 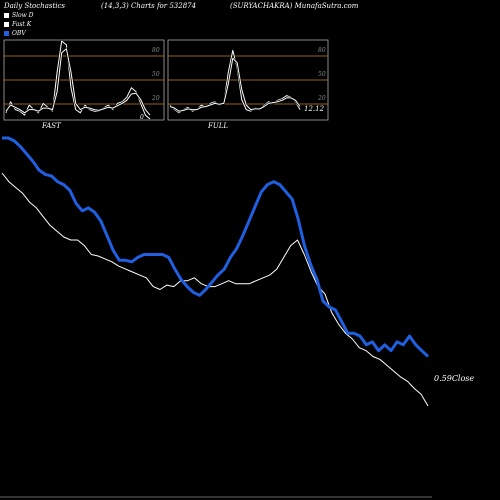 What do you see at coordinates (6, 33) in the screenshot?
I see `obv-swatch` at bounding box center [6, 33].